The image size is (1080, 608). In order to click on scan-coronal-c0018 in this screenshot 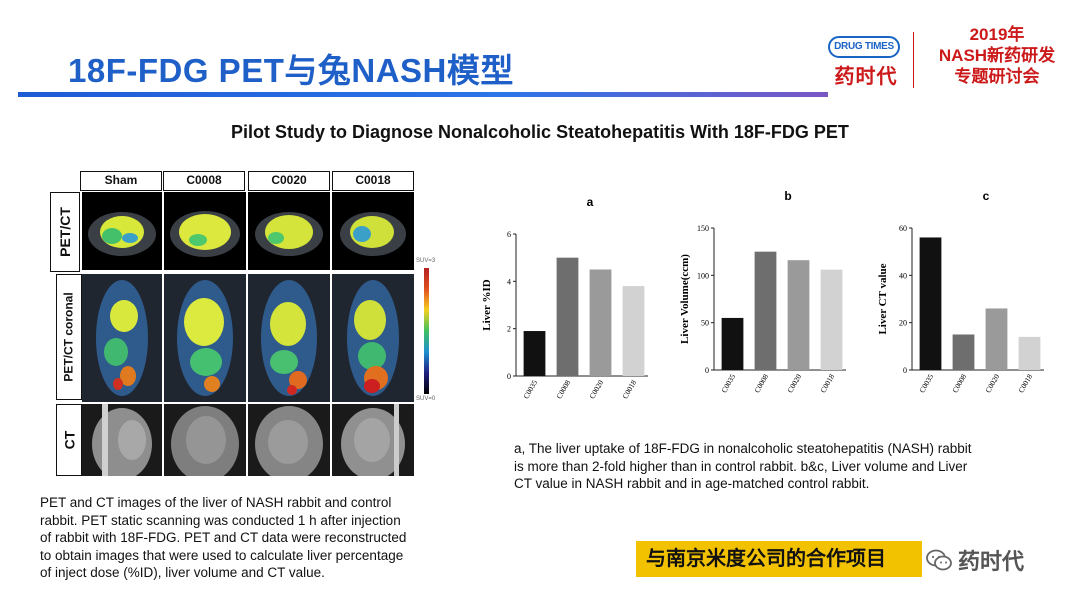, I will do `click(373, 338)`.